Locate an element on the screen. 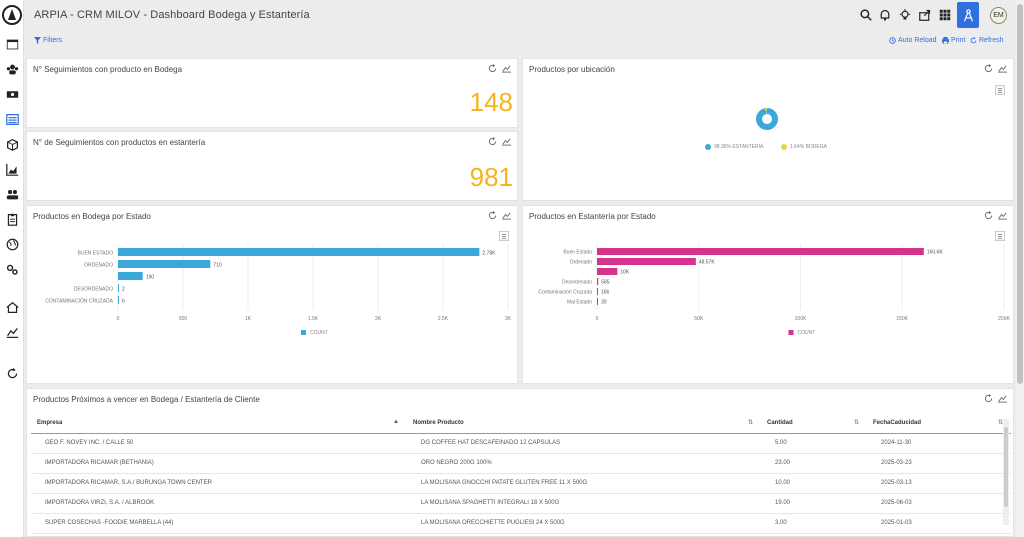 The height and width of the screenshot is (537, 1024). x-tick-label: 50K is located at coordinates (699, 319).